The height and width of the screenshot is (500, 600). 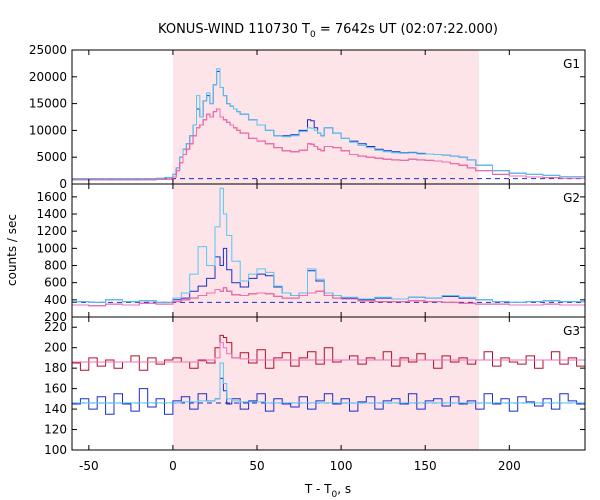 I want to click on x-tick-label: 100, so click(x=341, y=466).